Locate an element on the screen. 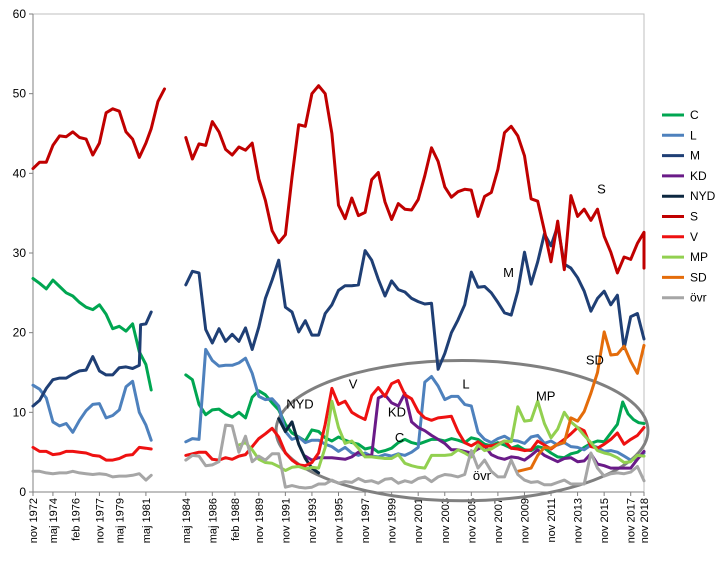  legend-label: C is located at coordinates (694, 115).